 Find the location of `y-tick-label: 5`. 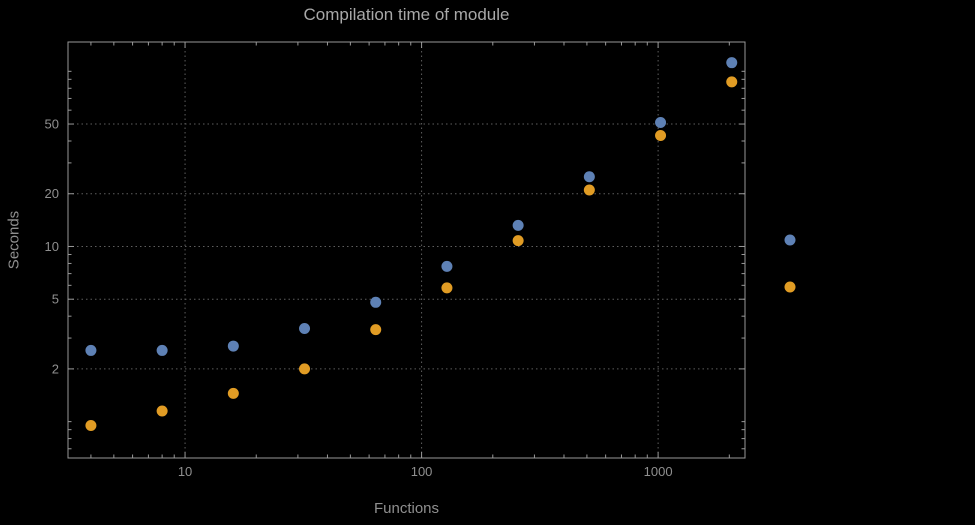

y-tick-label: 5 is located at coordinates (55, 299).